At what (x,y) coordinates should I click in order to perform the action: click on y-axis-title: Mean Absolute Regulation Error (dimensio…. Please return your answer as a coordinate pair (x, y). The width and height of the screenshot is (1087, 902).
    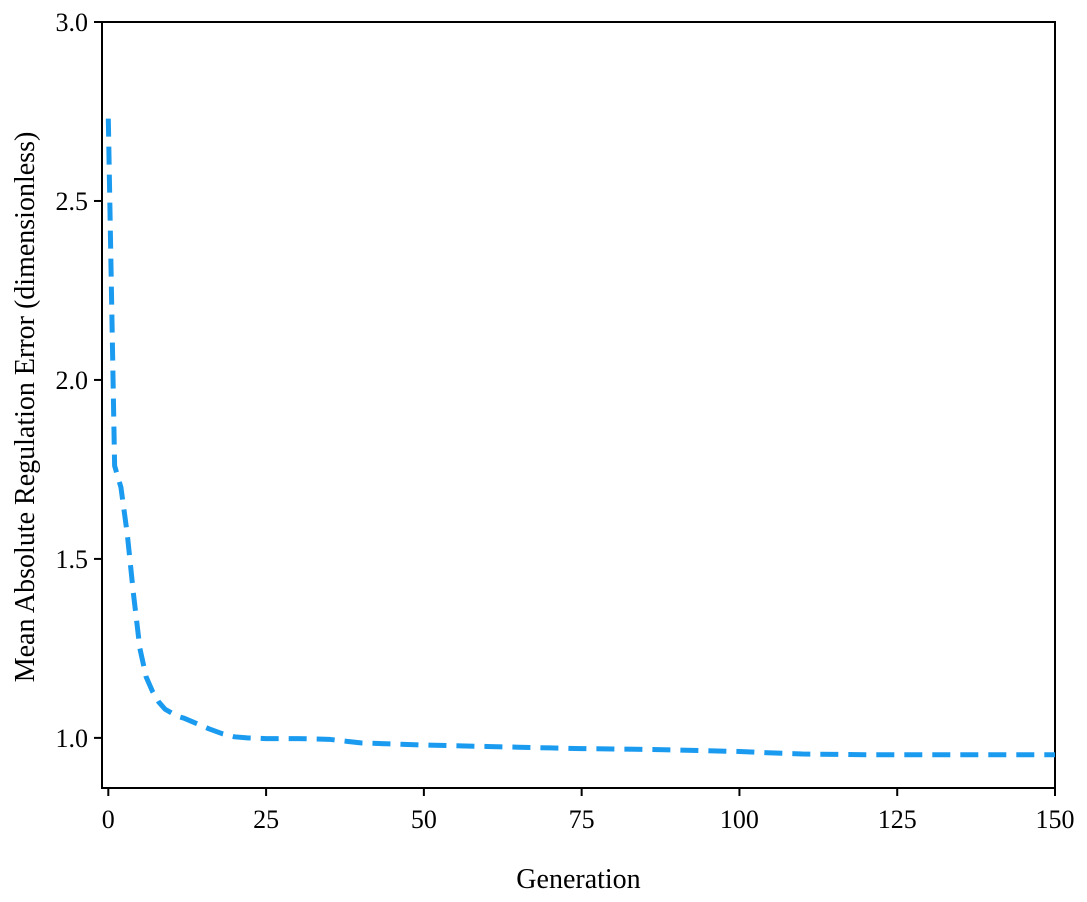
    Looking at the image, I should click on (25, 407).